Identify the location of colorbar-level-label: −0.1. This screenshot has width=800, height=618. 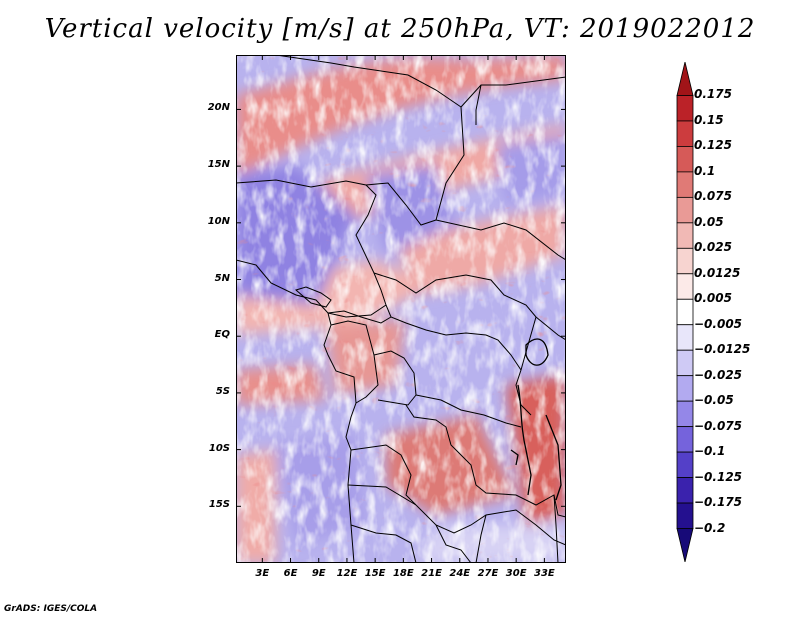
(710, 451).